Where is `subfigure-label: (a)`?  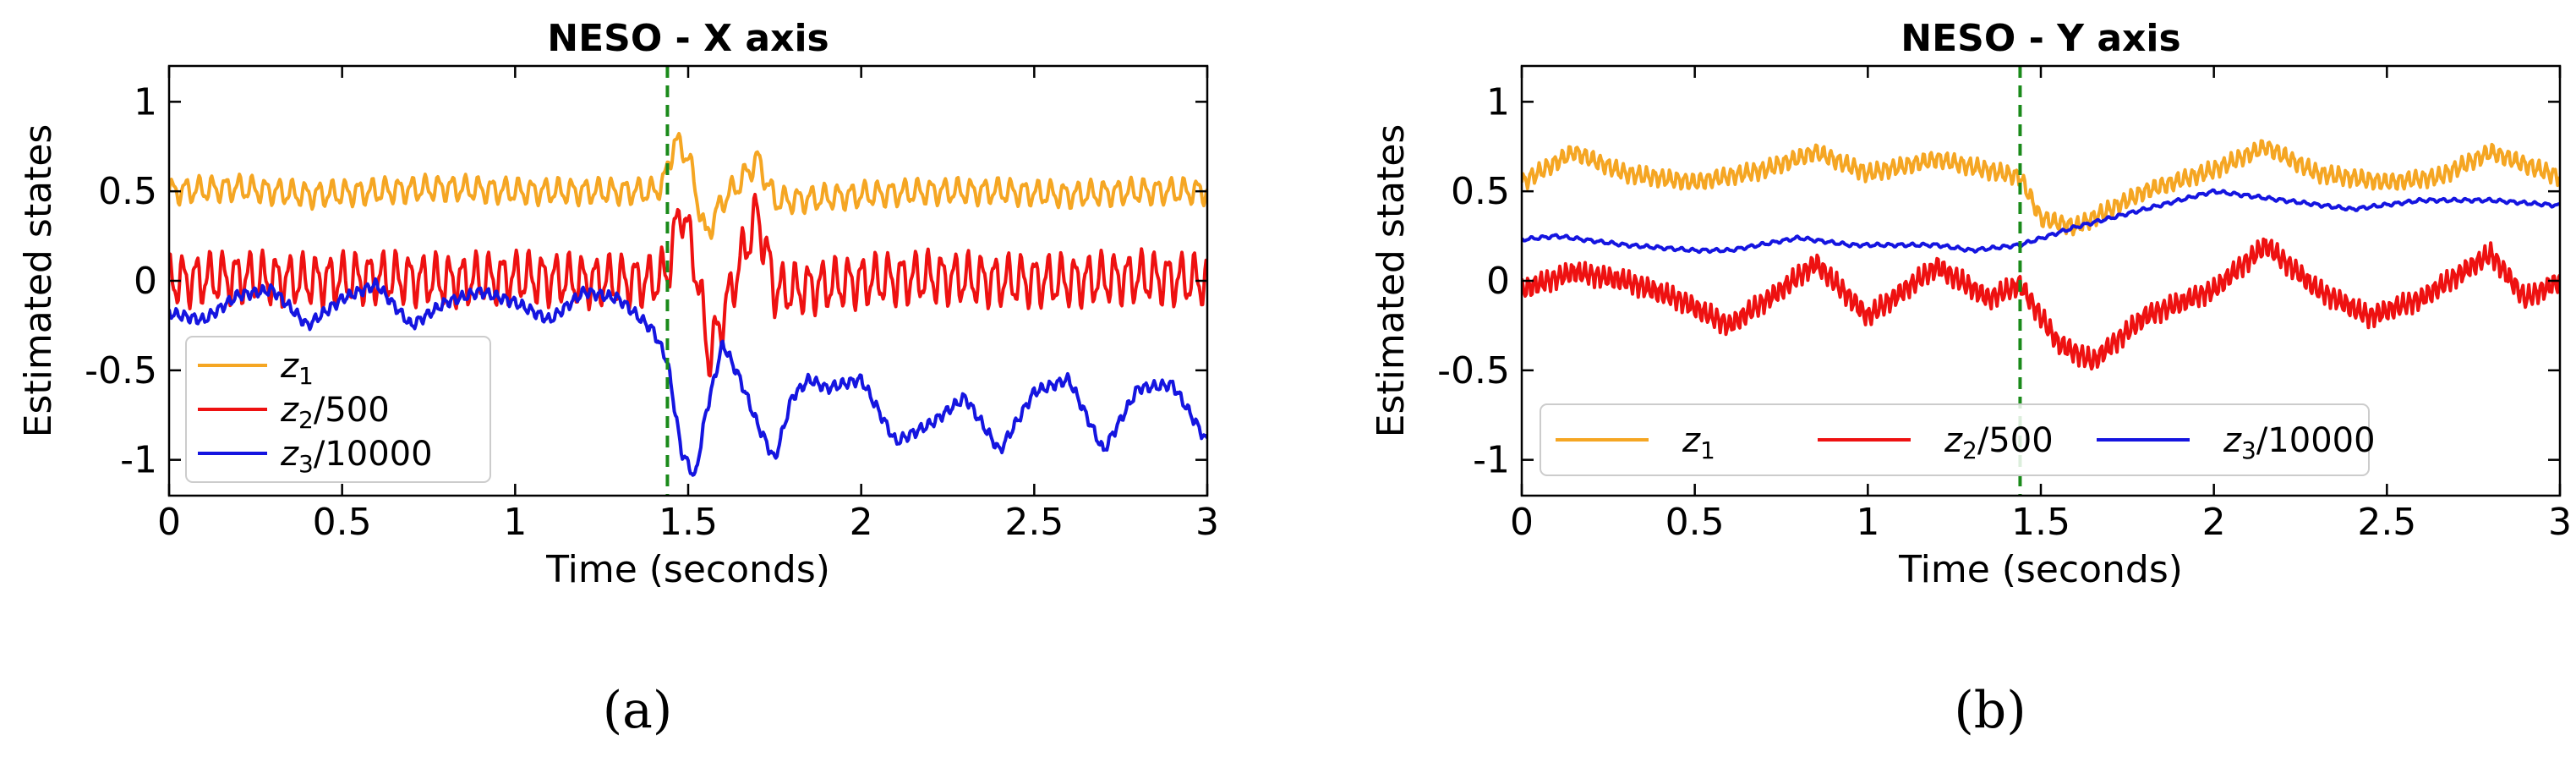
subfigure-label: (a) is located at coordinates (638, 710).